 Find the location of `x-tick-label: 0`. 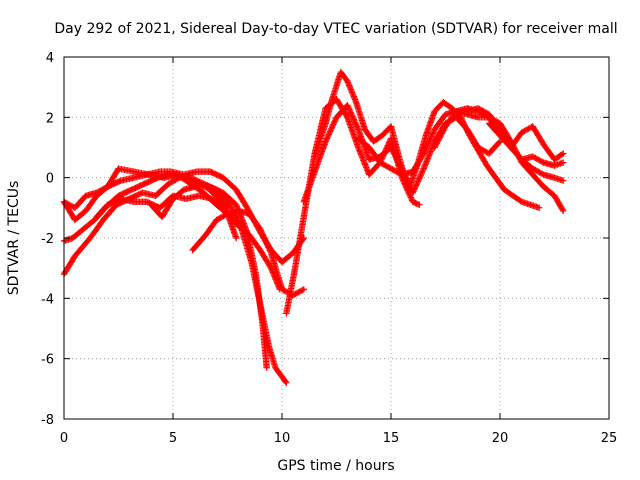

x-tick-label: 0 is located at coordinates (64, 438).